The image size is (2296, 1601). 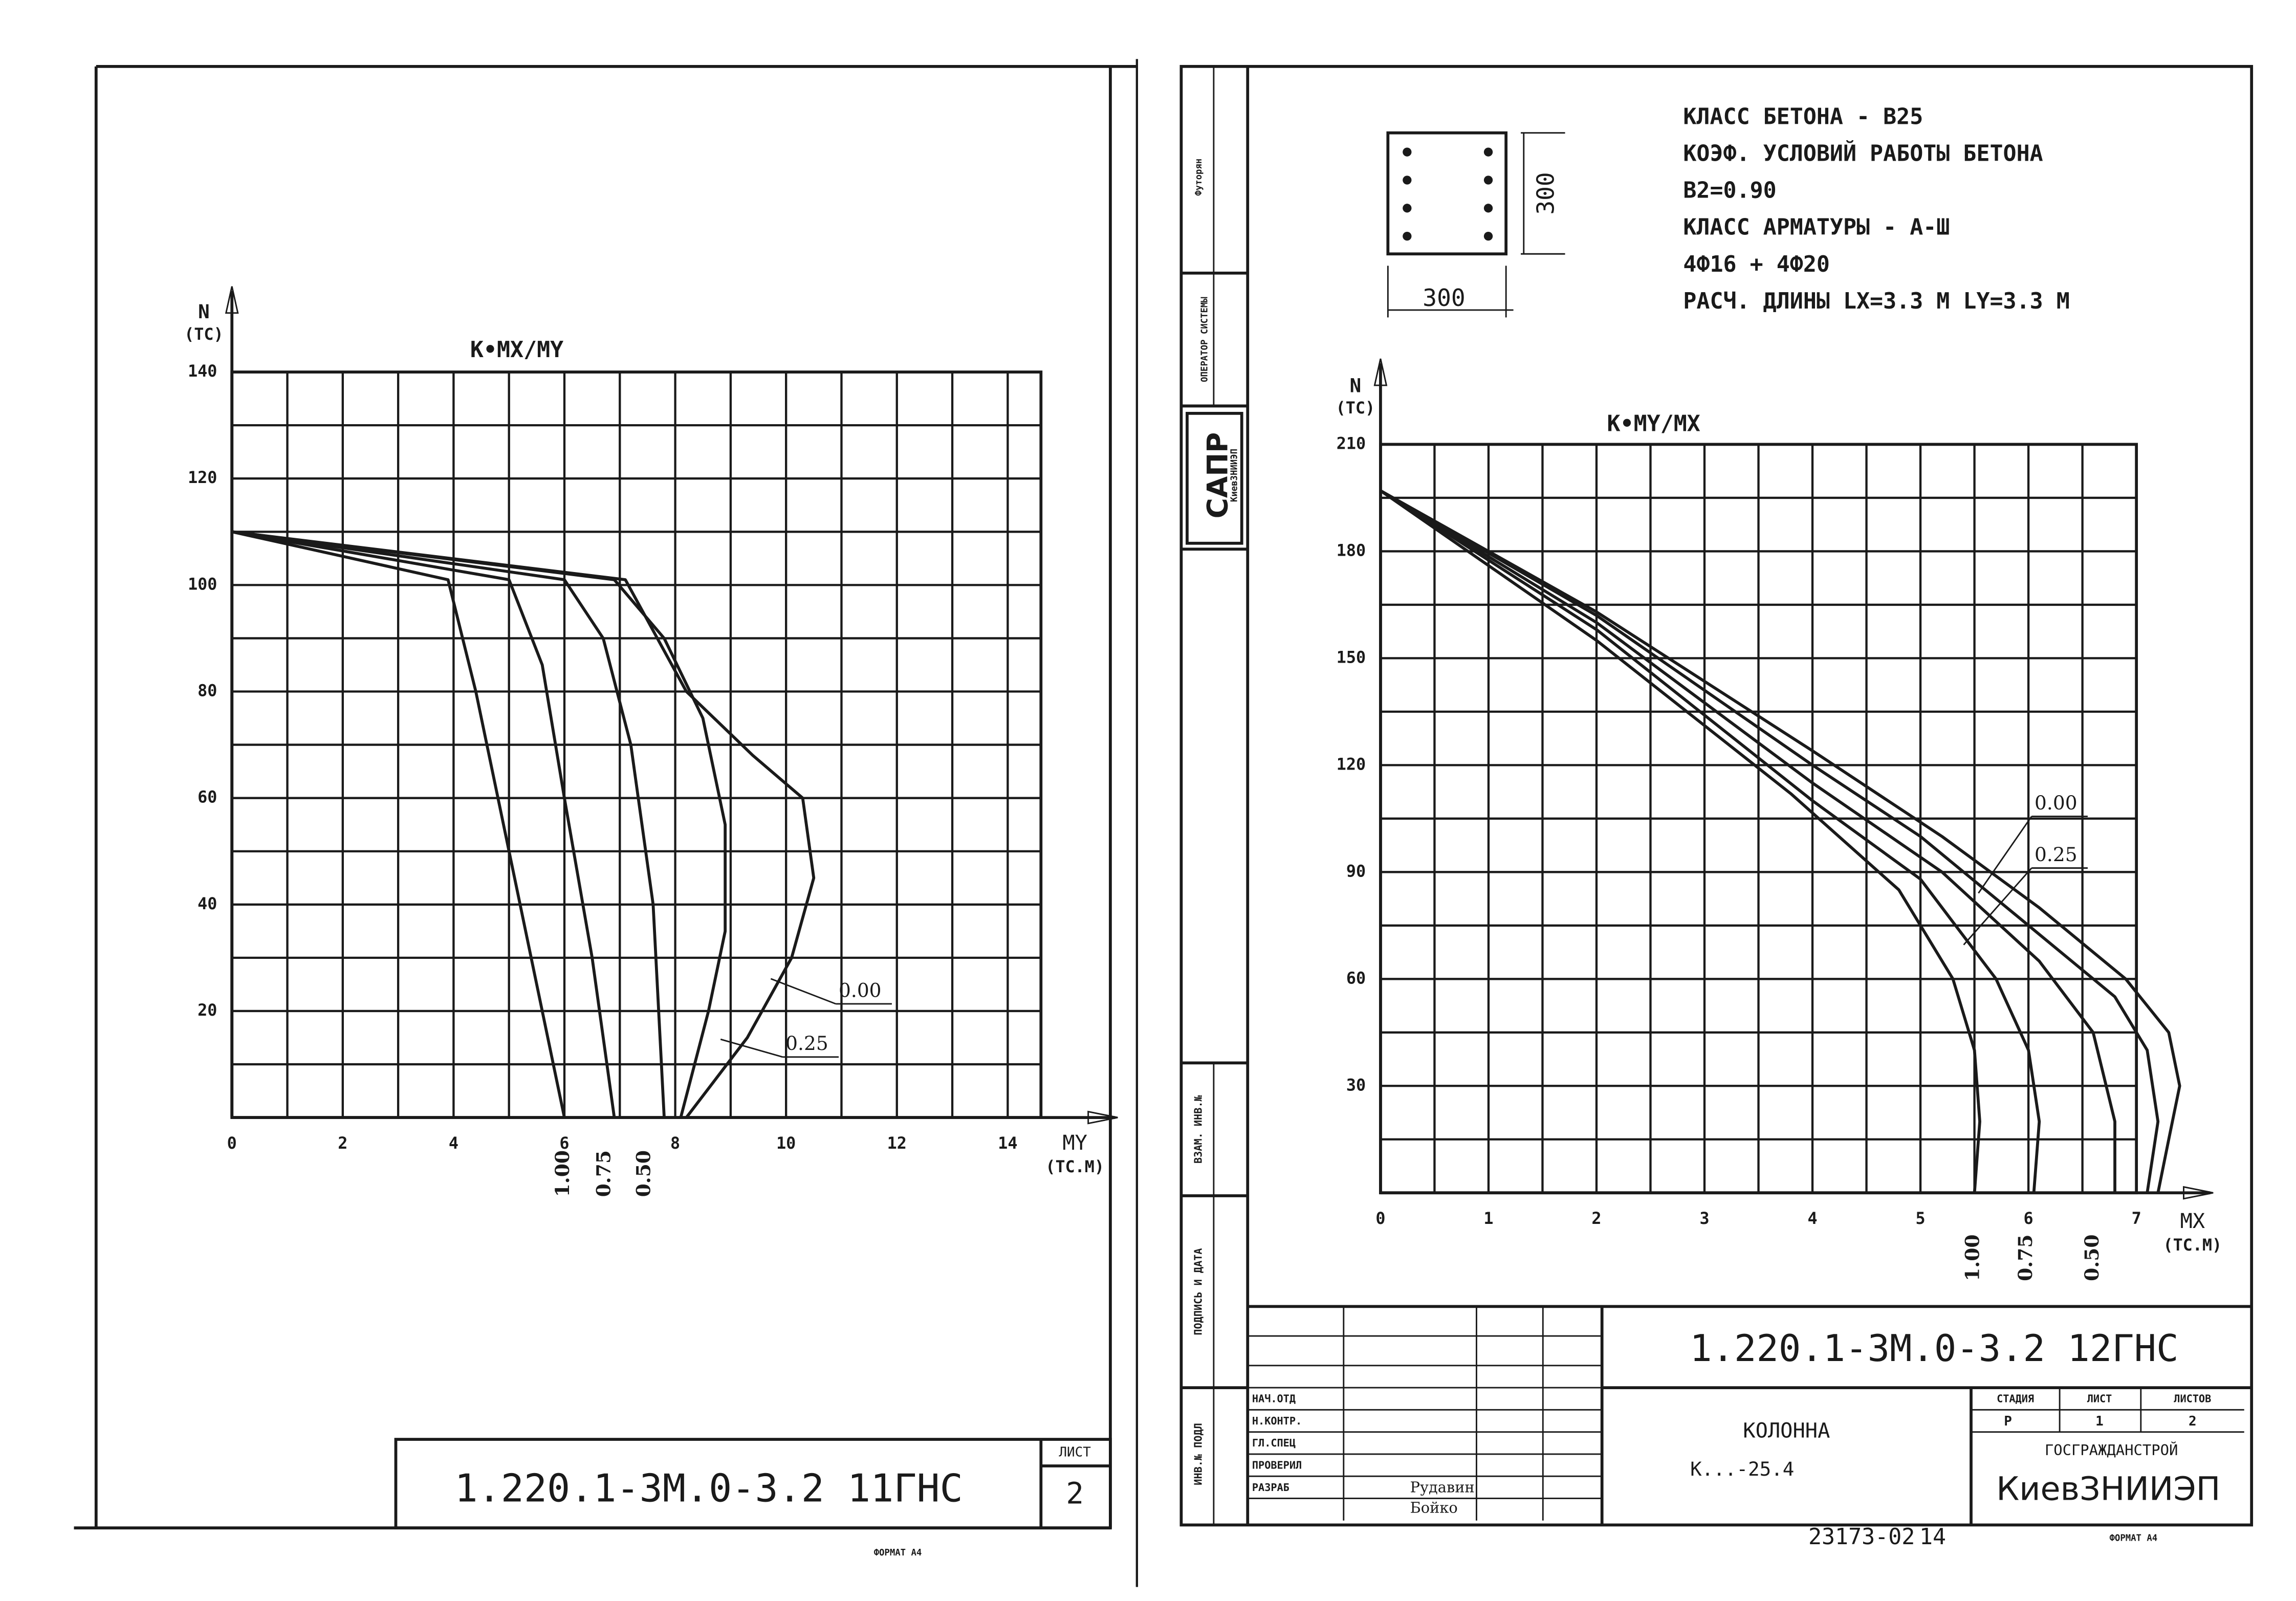 What do you see at coordinates (786, 1143) in the screenshot?
I see `x-tick-label: 10` at bounding box center [786, 1143].